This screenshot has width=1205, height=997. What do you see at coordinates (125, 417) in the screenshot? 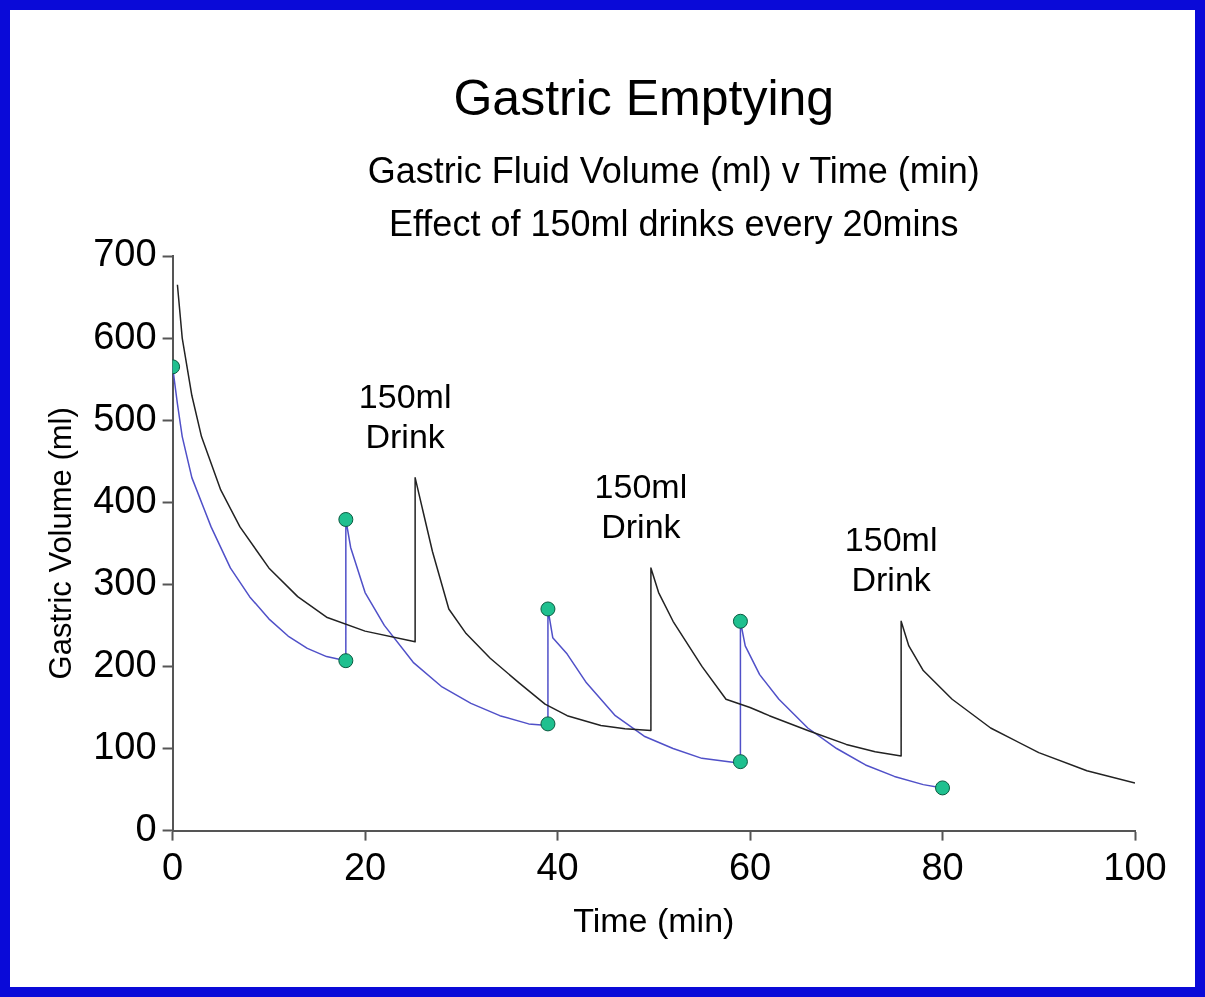
I see `y-tick-label: 500` at bounding box center [125, 417].